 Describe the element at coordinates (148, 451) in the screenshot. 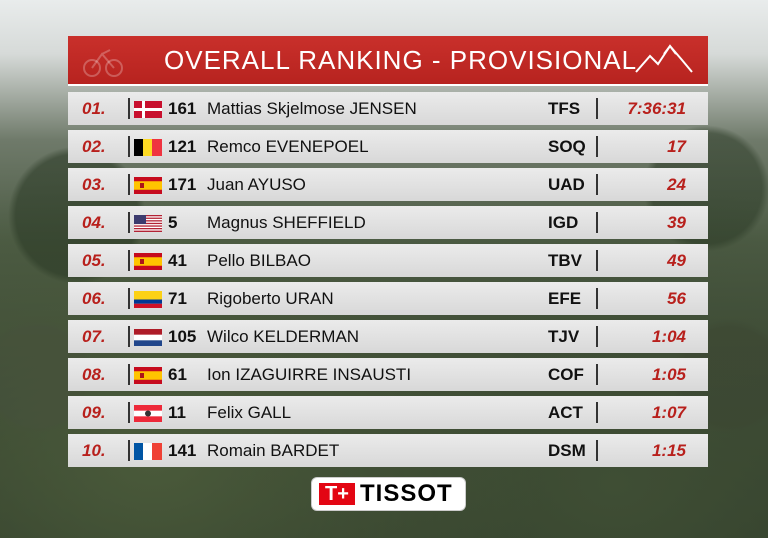

I see `france-flag-icon` at that location.